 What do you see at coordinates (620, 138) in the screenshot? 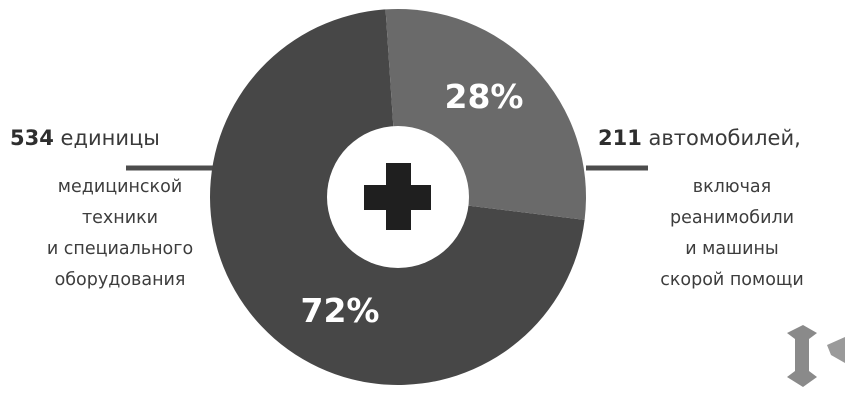
I see `right-number: 211` at bounding box center [620, 138].